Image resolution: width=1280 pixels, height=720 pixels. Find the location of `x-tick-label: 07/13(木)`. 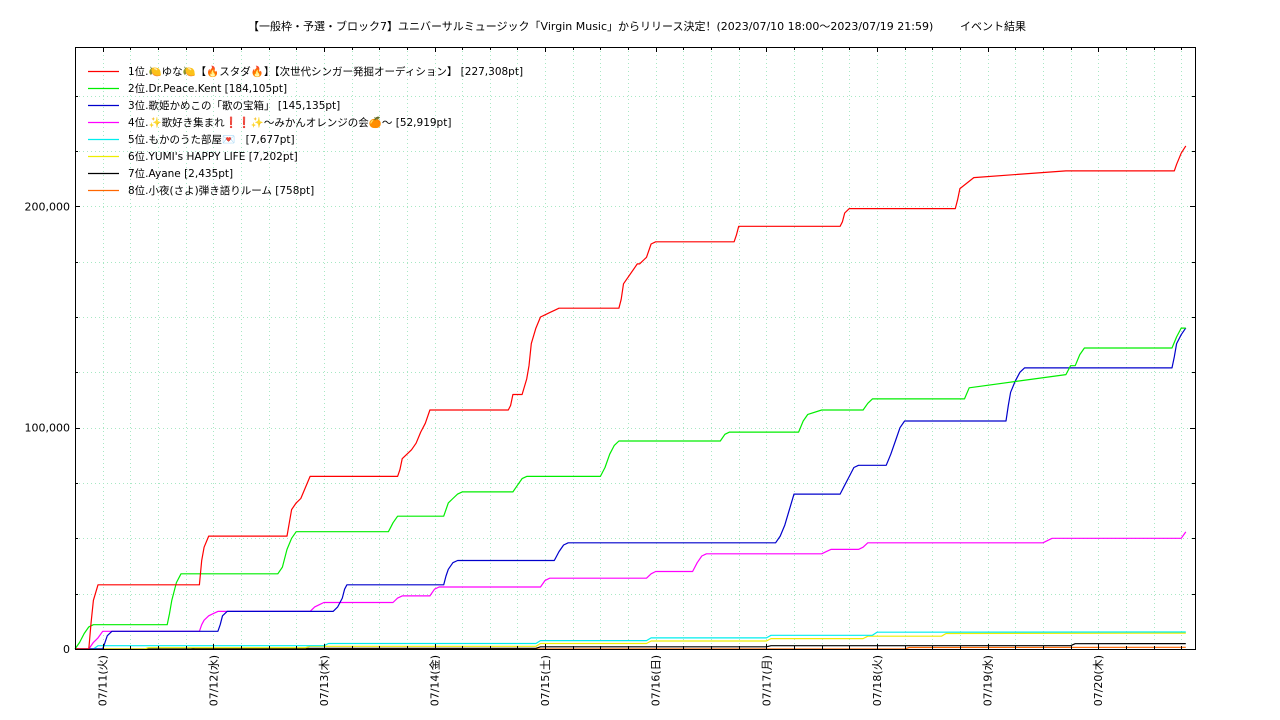

x-tick-label: 07/13(木) is located at coordinates (324, 680).